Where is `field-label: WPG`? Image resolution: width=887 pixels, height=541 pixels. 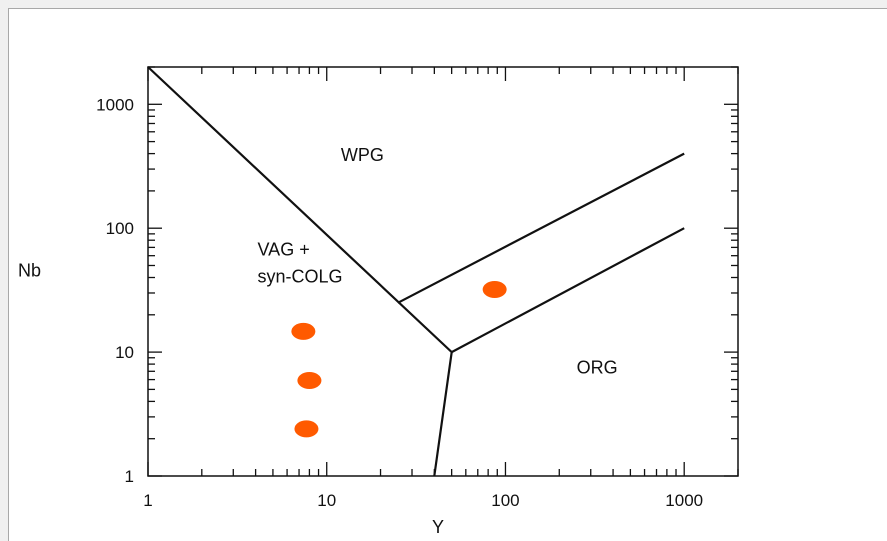 field-label: WPG is located at coordinates (362, 155).